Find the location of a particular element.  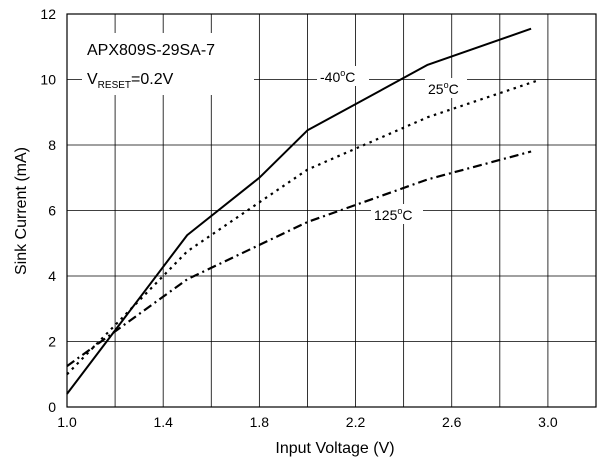

y-tick-label: 2 is located at coordinates (52, 342).